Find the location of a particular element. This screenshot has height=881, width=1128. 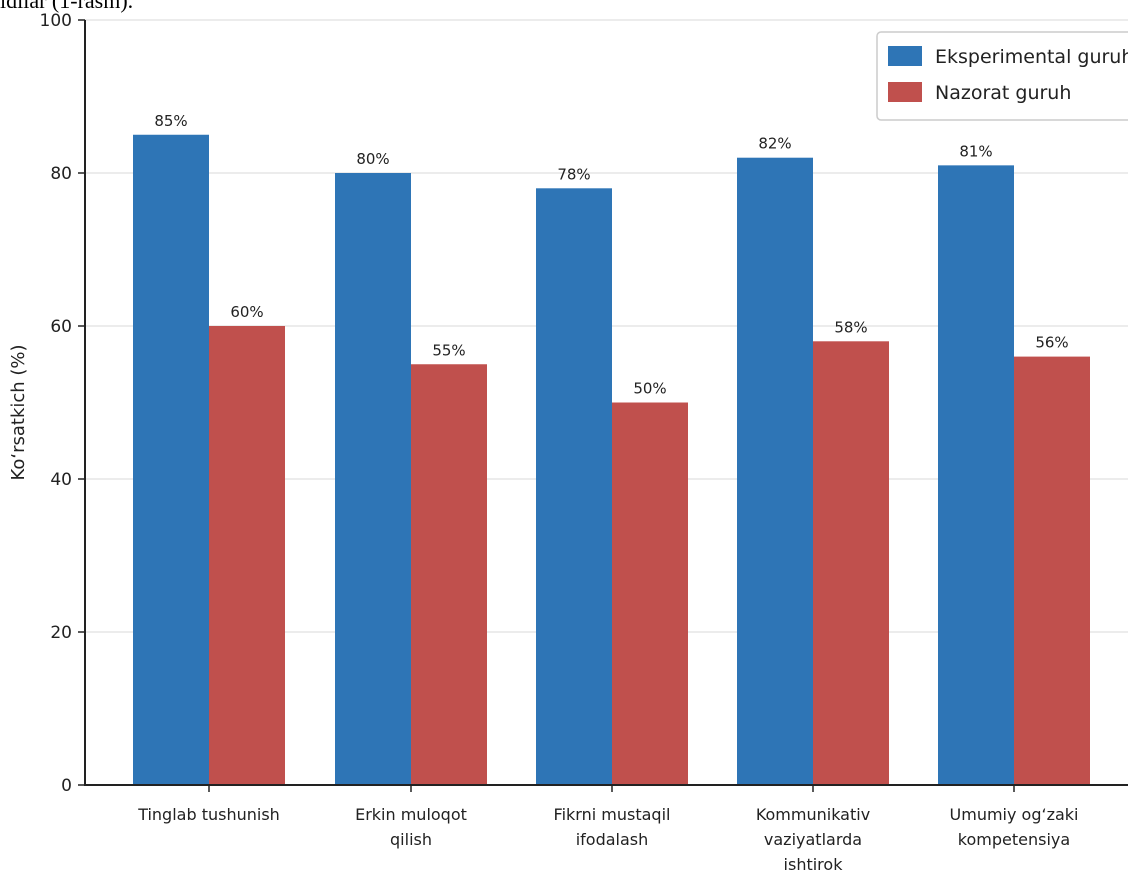

legend-label: Nazorat guruh is located at coordinates (1003, 93).